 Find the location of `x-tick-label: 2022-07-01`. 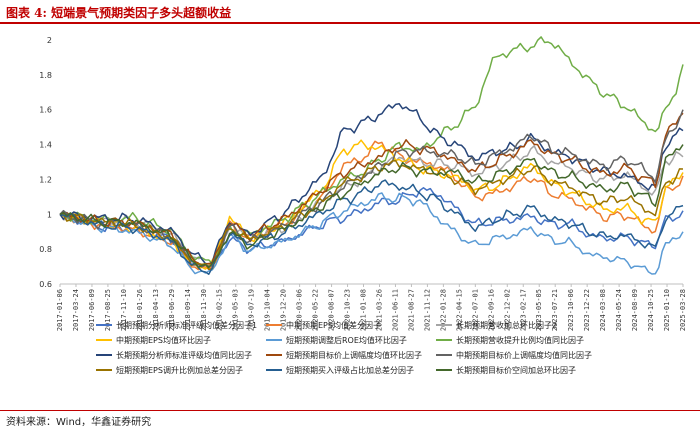

x-tick-label: 2022-07-01 is located at coordinates (475, 310).